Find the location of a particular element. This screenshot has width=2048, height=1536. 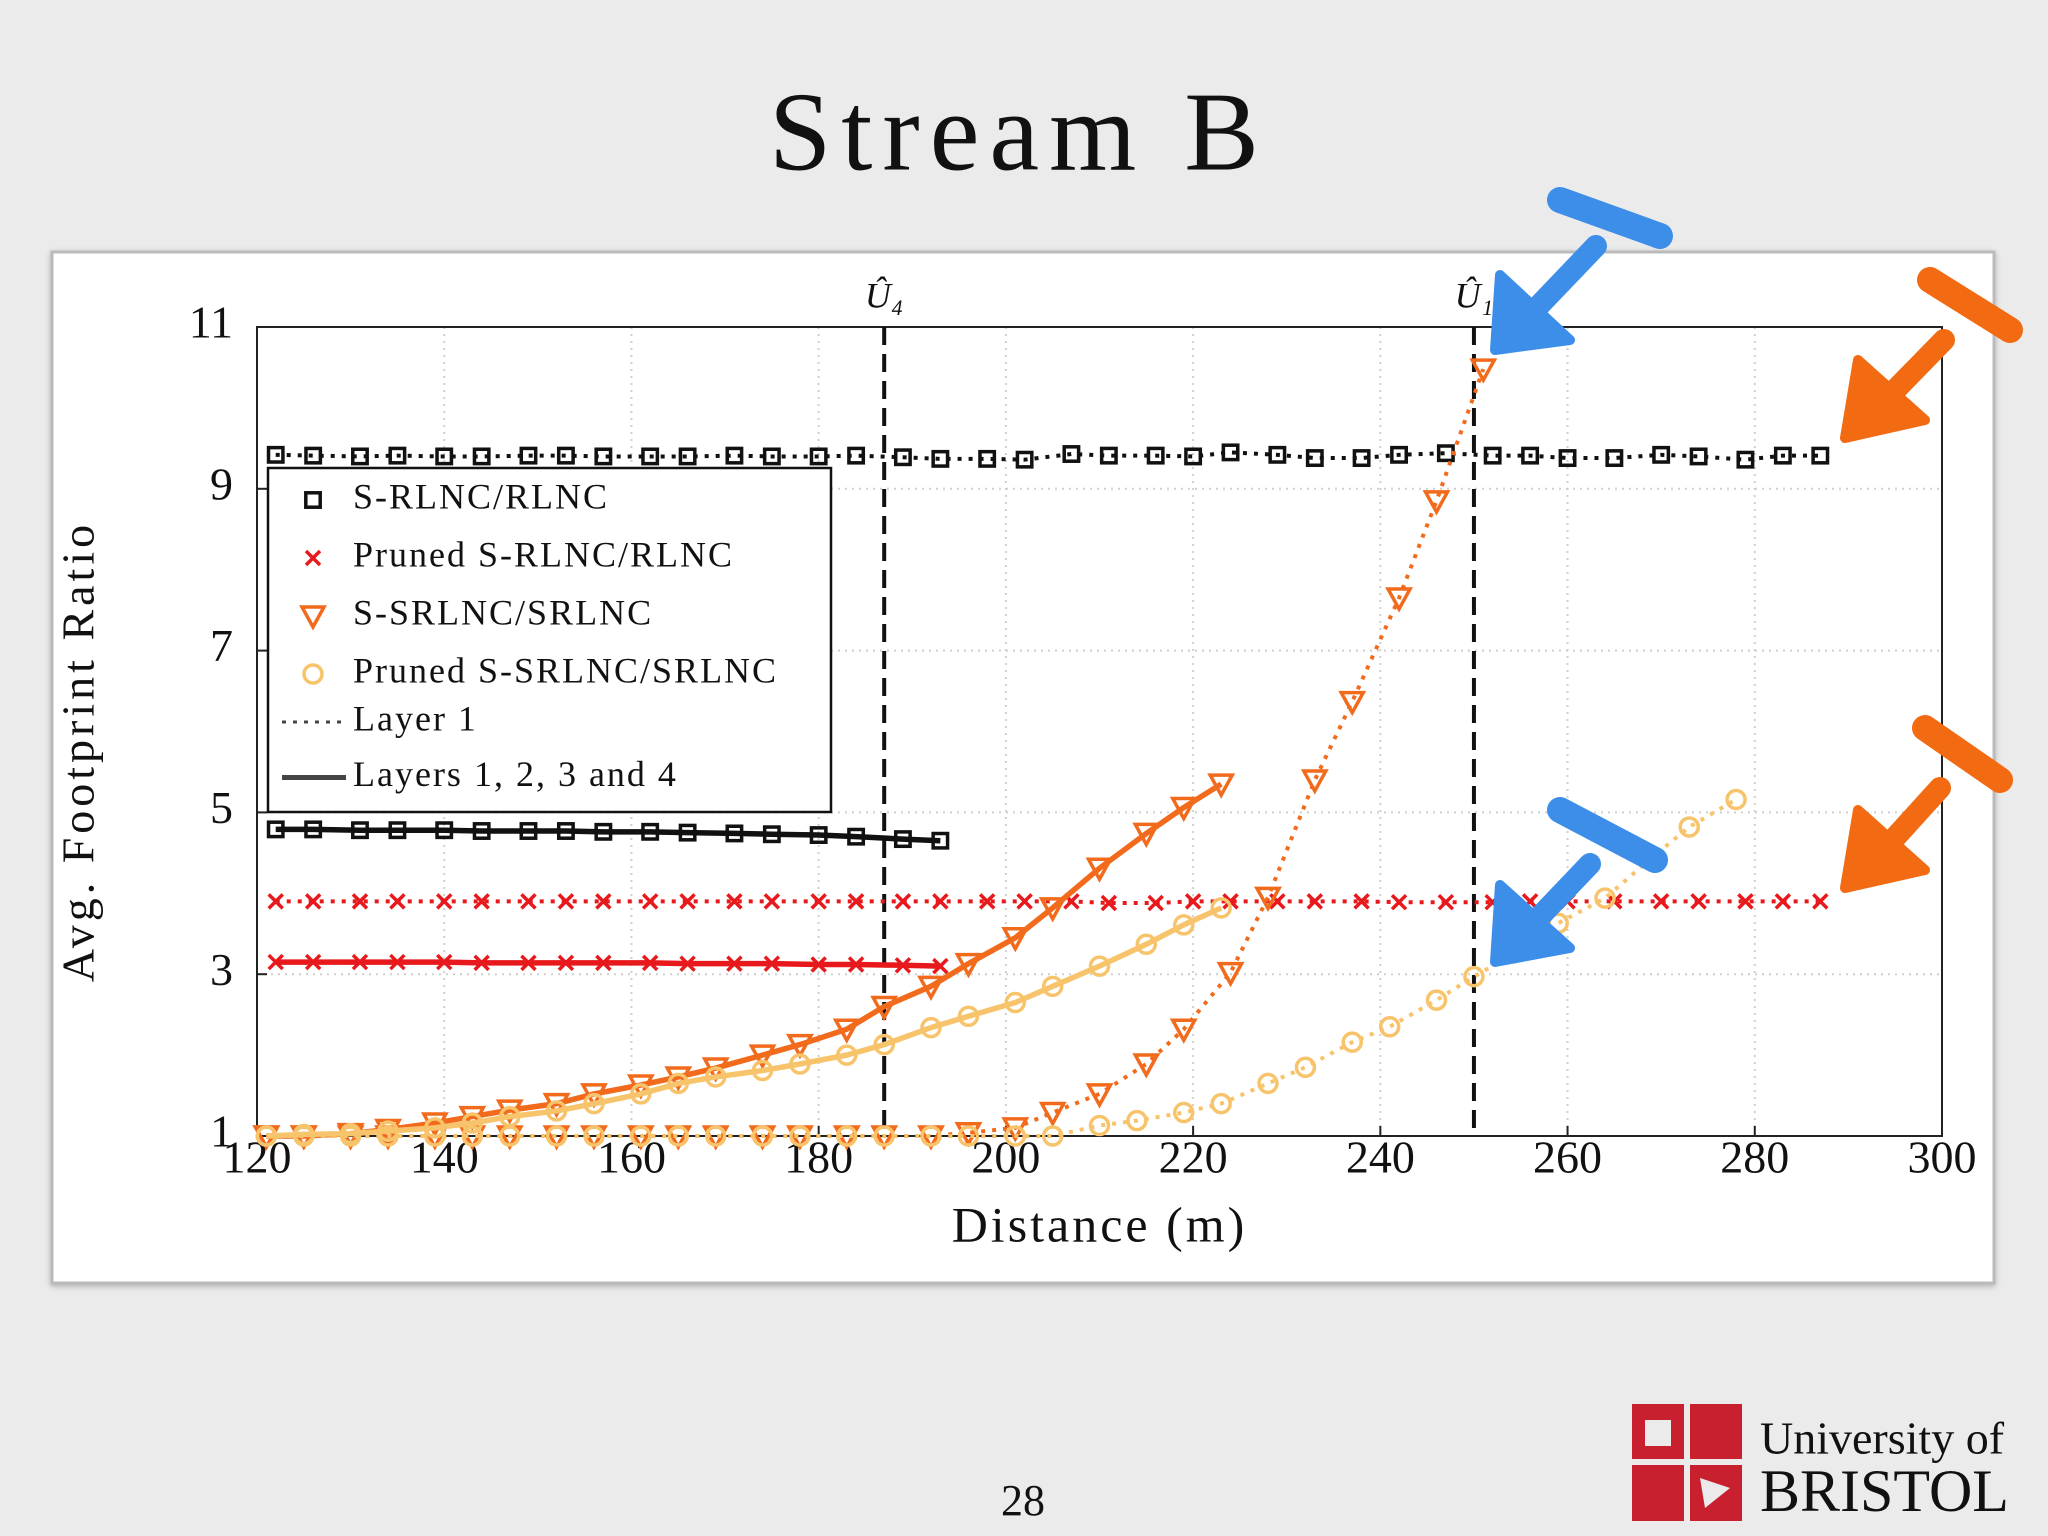

y-tick-label: 9 is located at coordinates (221, 483).